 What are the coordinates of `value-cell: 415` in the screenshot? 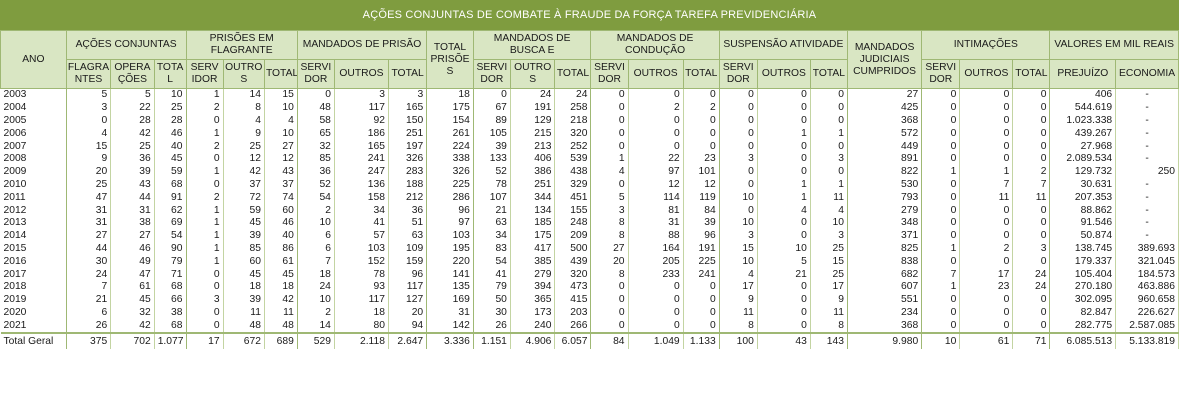 It's located at (573, 300).